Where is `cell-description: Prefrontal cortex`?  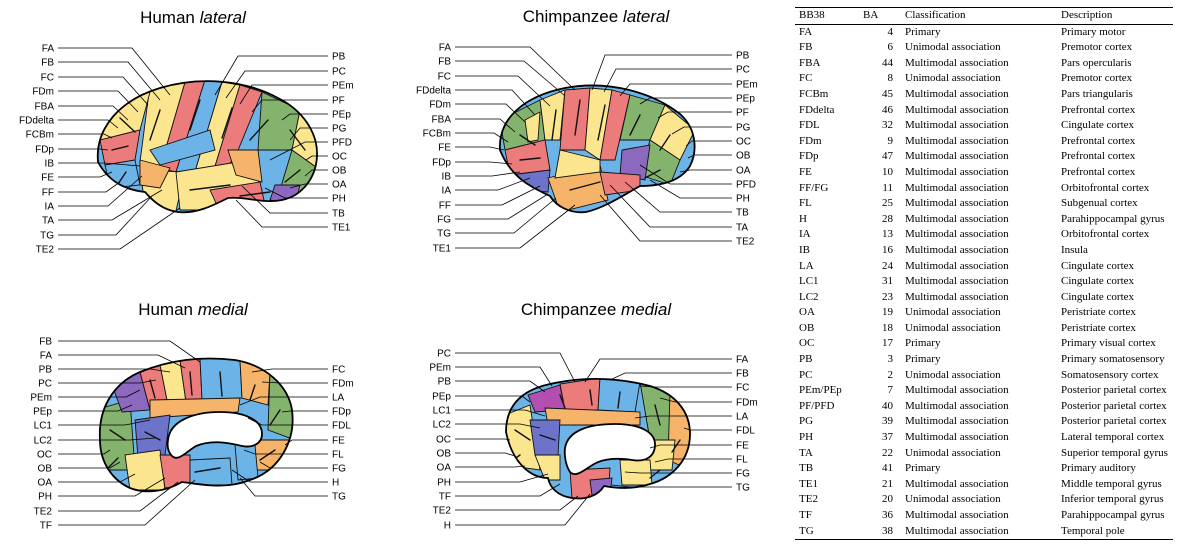
cell-description: Prefrontal cortex is located at coordinates (1098, 156).